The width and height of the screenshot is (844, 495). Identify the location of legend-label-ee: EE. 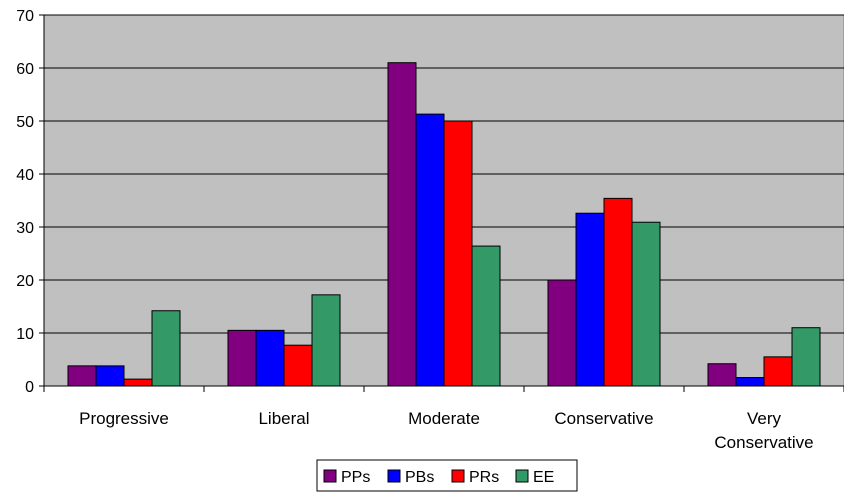
(543, 477).